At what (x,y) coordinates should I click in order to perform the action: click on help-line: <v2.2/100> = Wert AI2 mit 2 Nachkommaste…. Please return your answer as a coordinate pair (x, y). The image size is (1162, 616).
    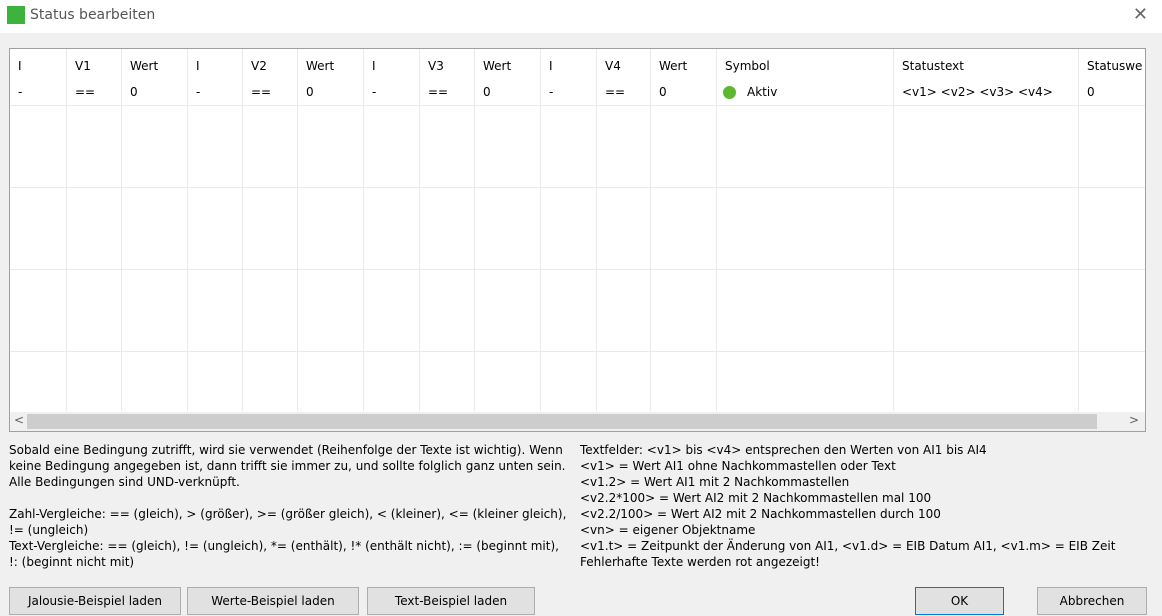
    Looking at the image, I should click on (760, 514).